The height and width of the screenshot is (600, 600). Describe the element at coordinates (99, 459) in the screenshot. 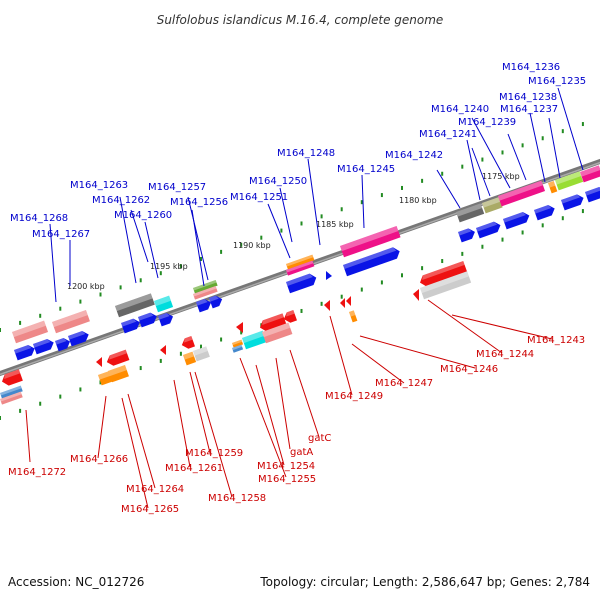

I see `gene-label-bottom: M164_1266` at that location.